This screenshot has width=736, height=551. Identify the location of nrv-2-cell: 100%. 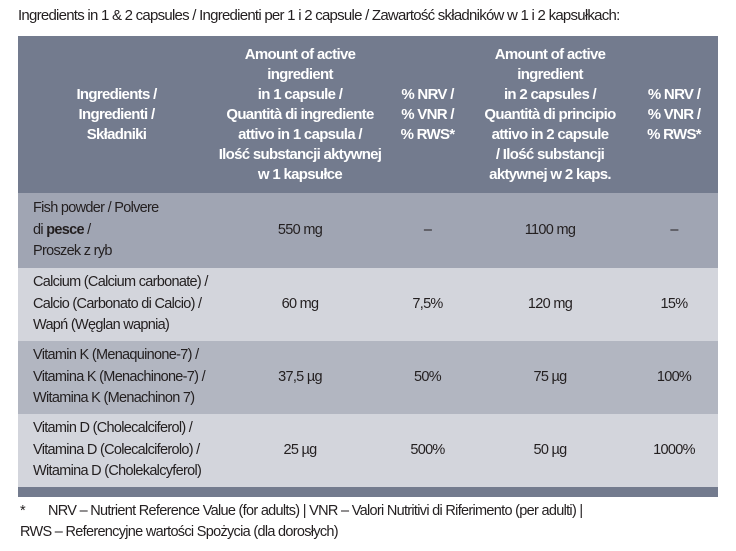
(674, 377).